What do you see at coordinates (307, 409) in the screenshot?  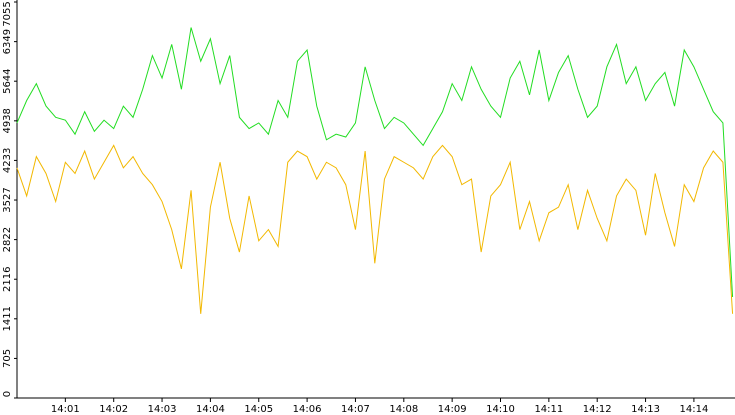 I see `x-tick-label: 14:06` at bounding box center [307, 409].